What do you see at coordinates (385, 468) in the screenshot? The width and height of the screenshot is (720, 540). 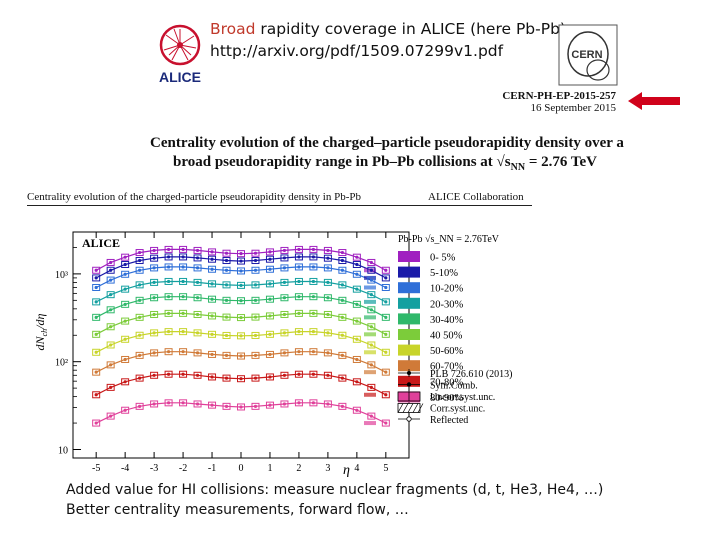 I see `x-tick-label: 5` at bounding box center [385, 468].